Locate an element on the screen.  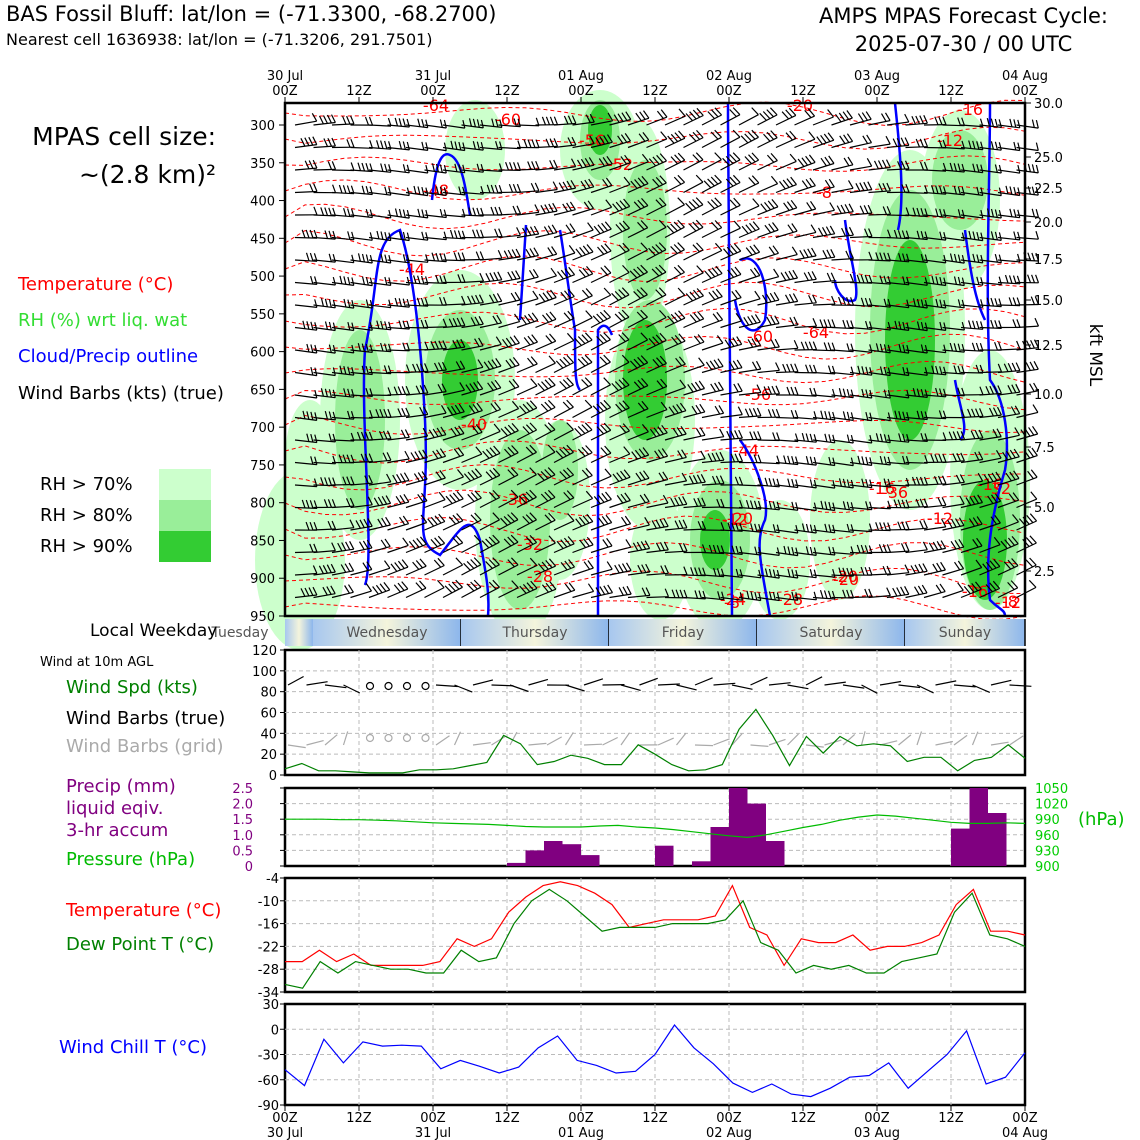
precip-bar is located at coordinates (664, 855).